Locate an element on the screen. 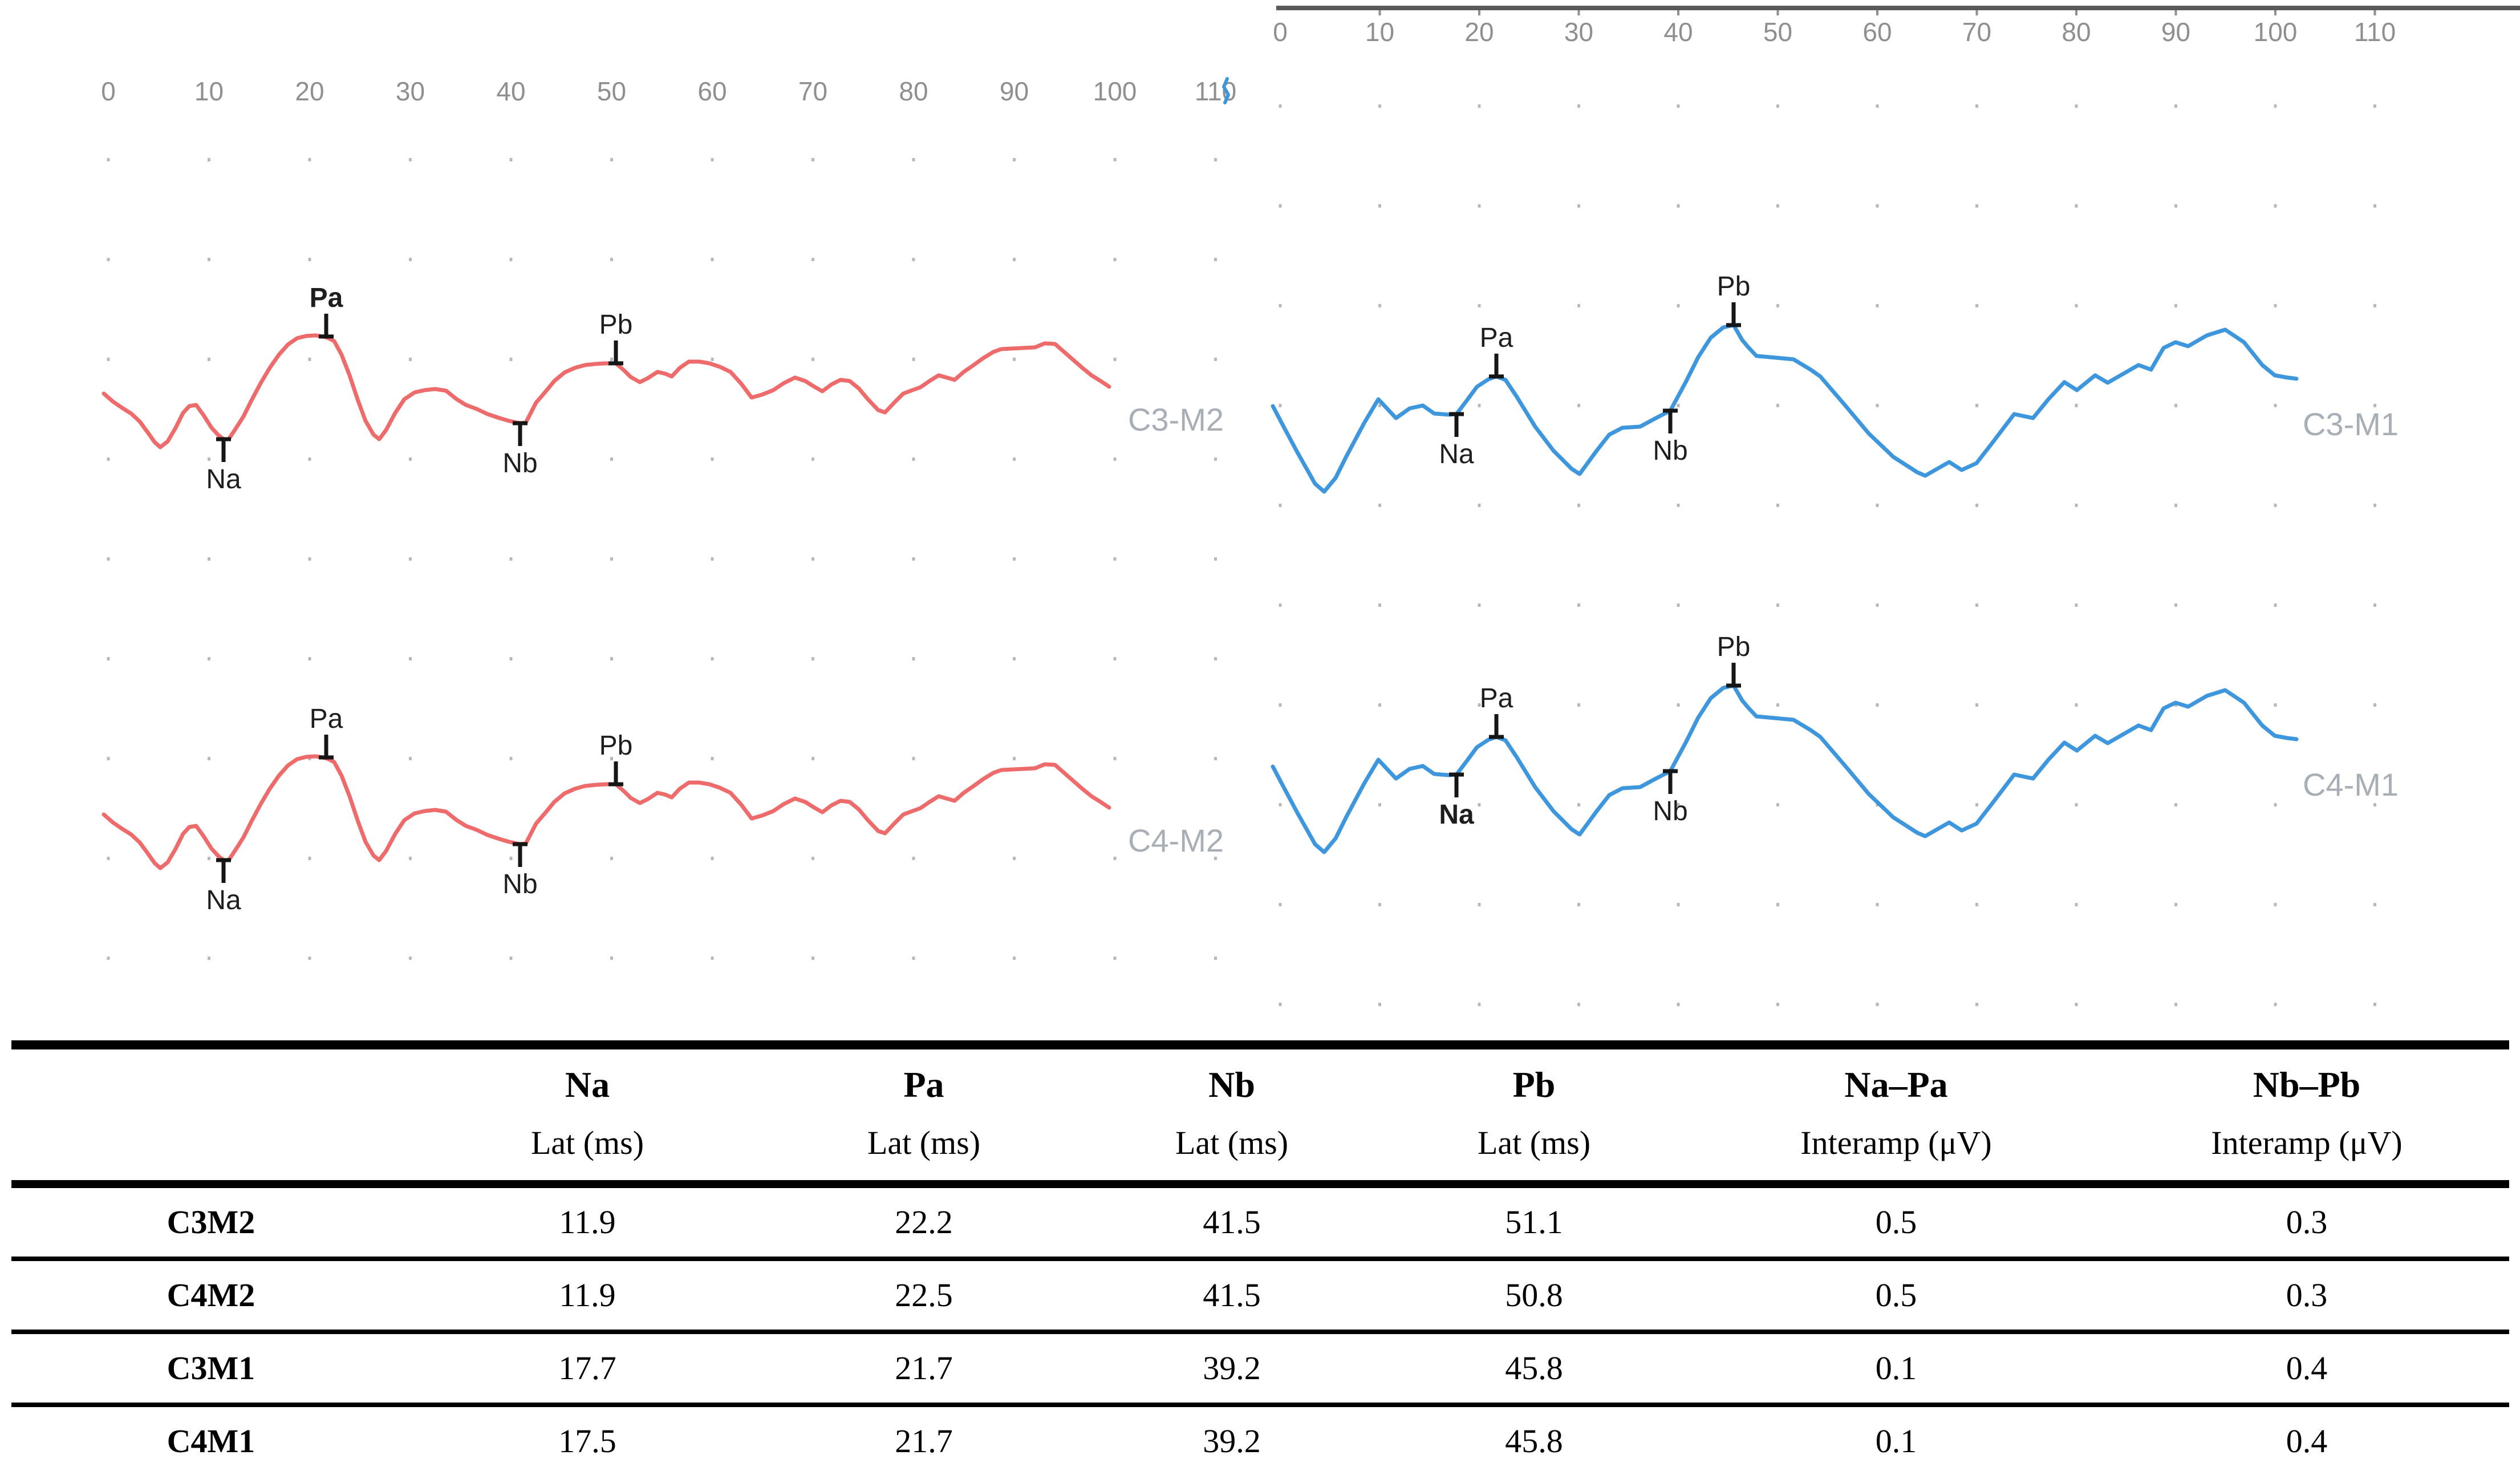 This screenshot has width=2520, height=1459. axis-tick-label: 40 is located at coordinates (510, 91).